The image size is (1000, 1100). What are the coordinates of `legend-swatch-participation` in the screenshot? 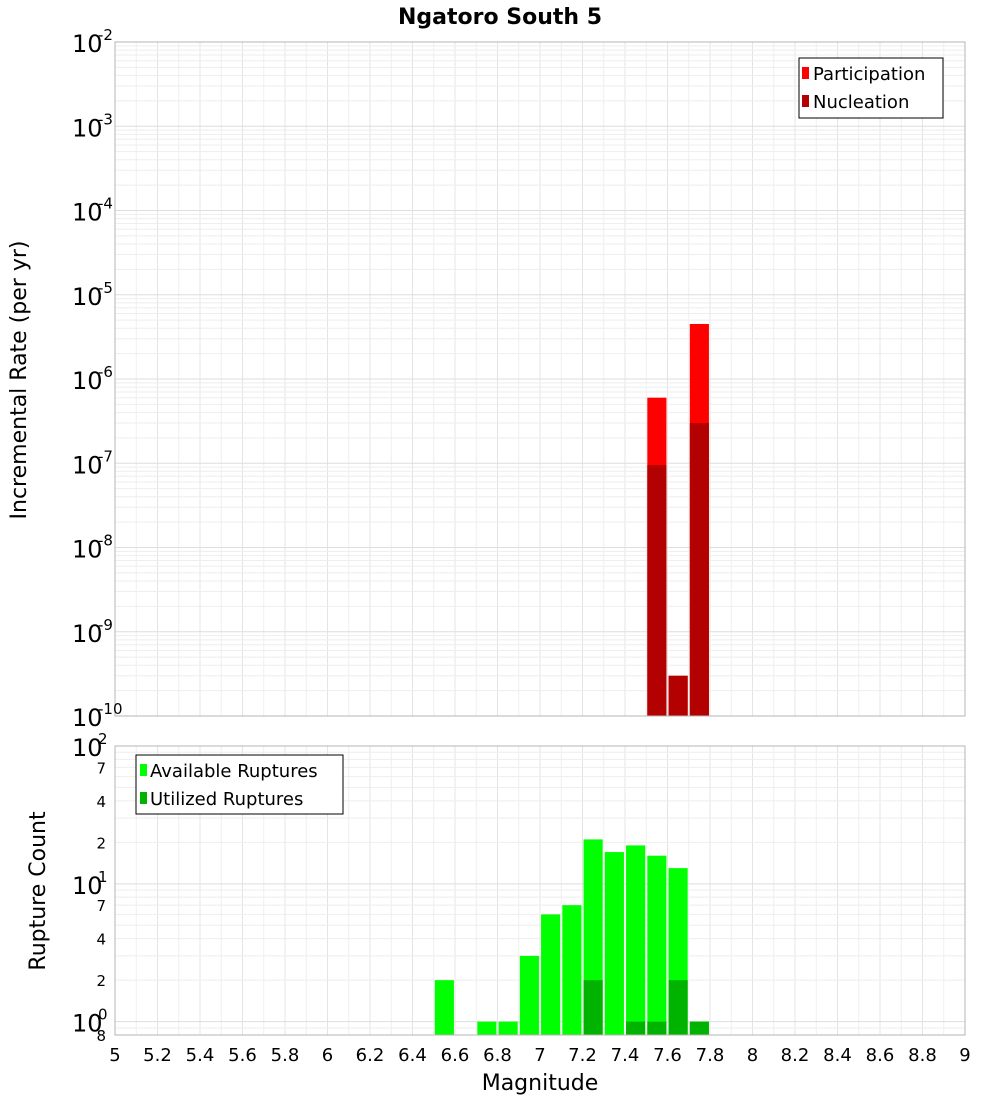 It's located at (805, 73).